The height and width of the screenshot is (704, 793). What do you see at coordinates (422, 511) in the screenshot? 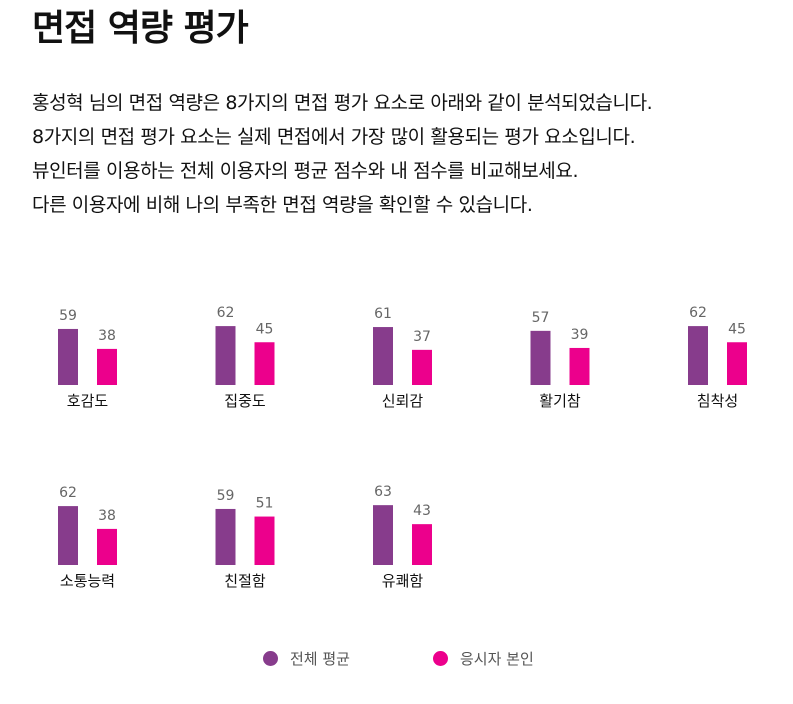
I see `value-label: 43` at bounding box center [422, 511].